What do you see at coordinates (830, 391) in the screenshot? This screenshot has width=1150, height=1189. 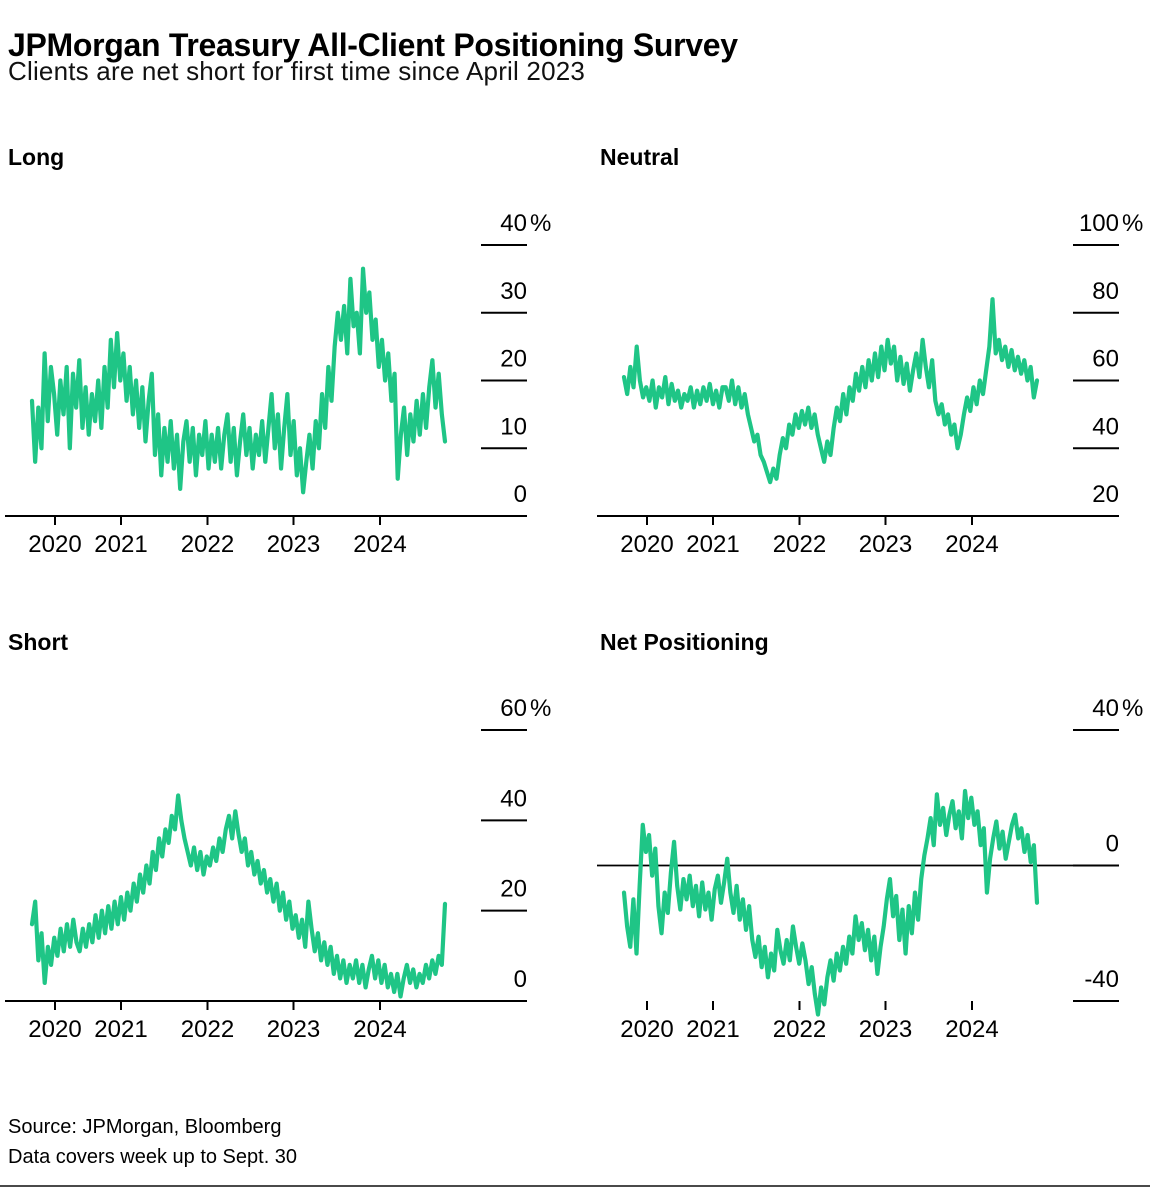 I see `neutral-series-line` at bounding box center [830, 391].